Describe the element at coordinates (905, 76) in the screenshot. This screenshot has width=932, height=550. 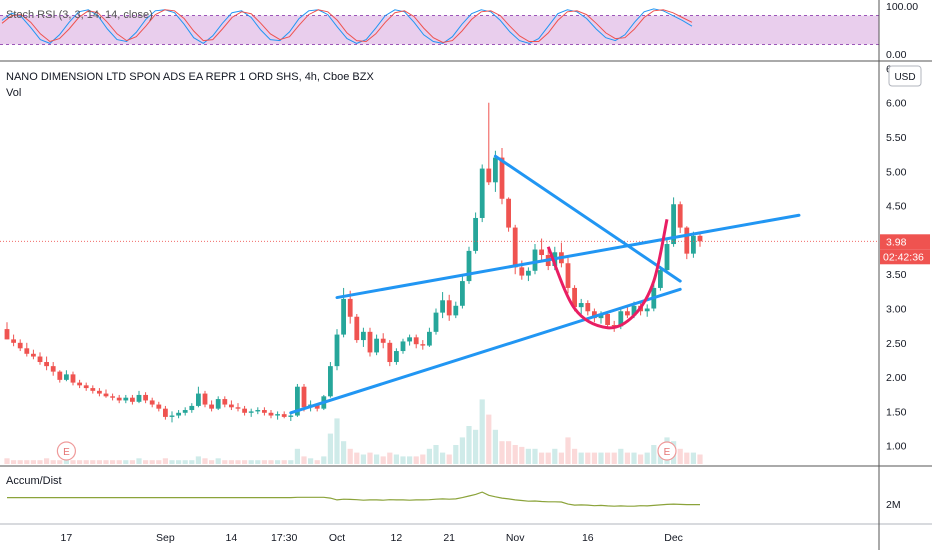
I see `currency-badge` at that location.